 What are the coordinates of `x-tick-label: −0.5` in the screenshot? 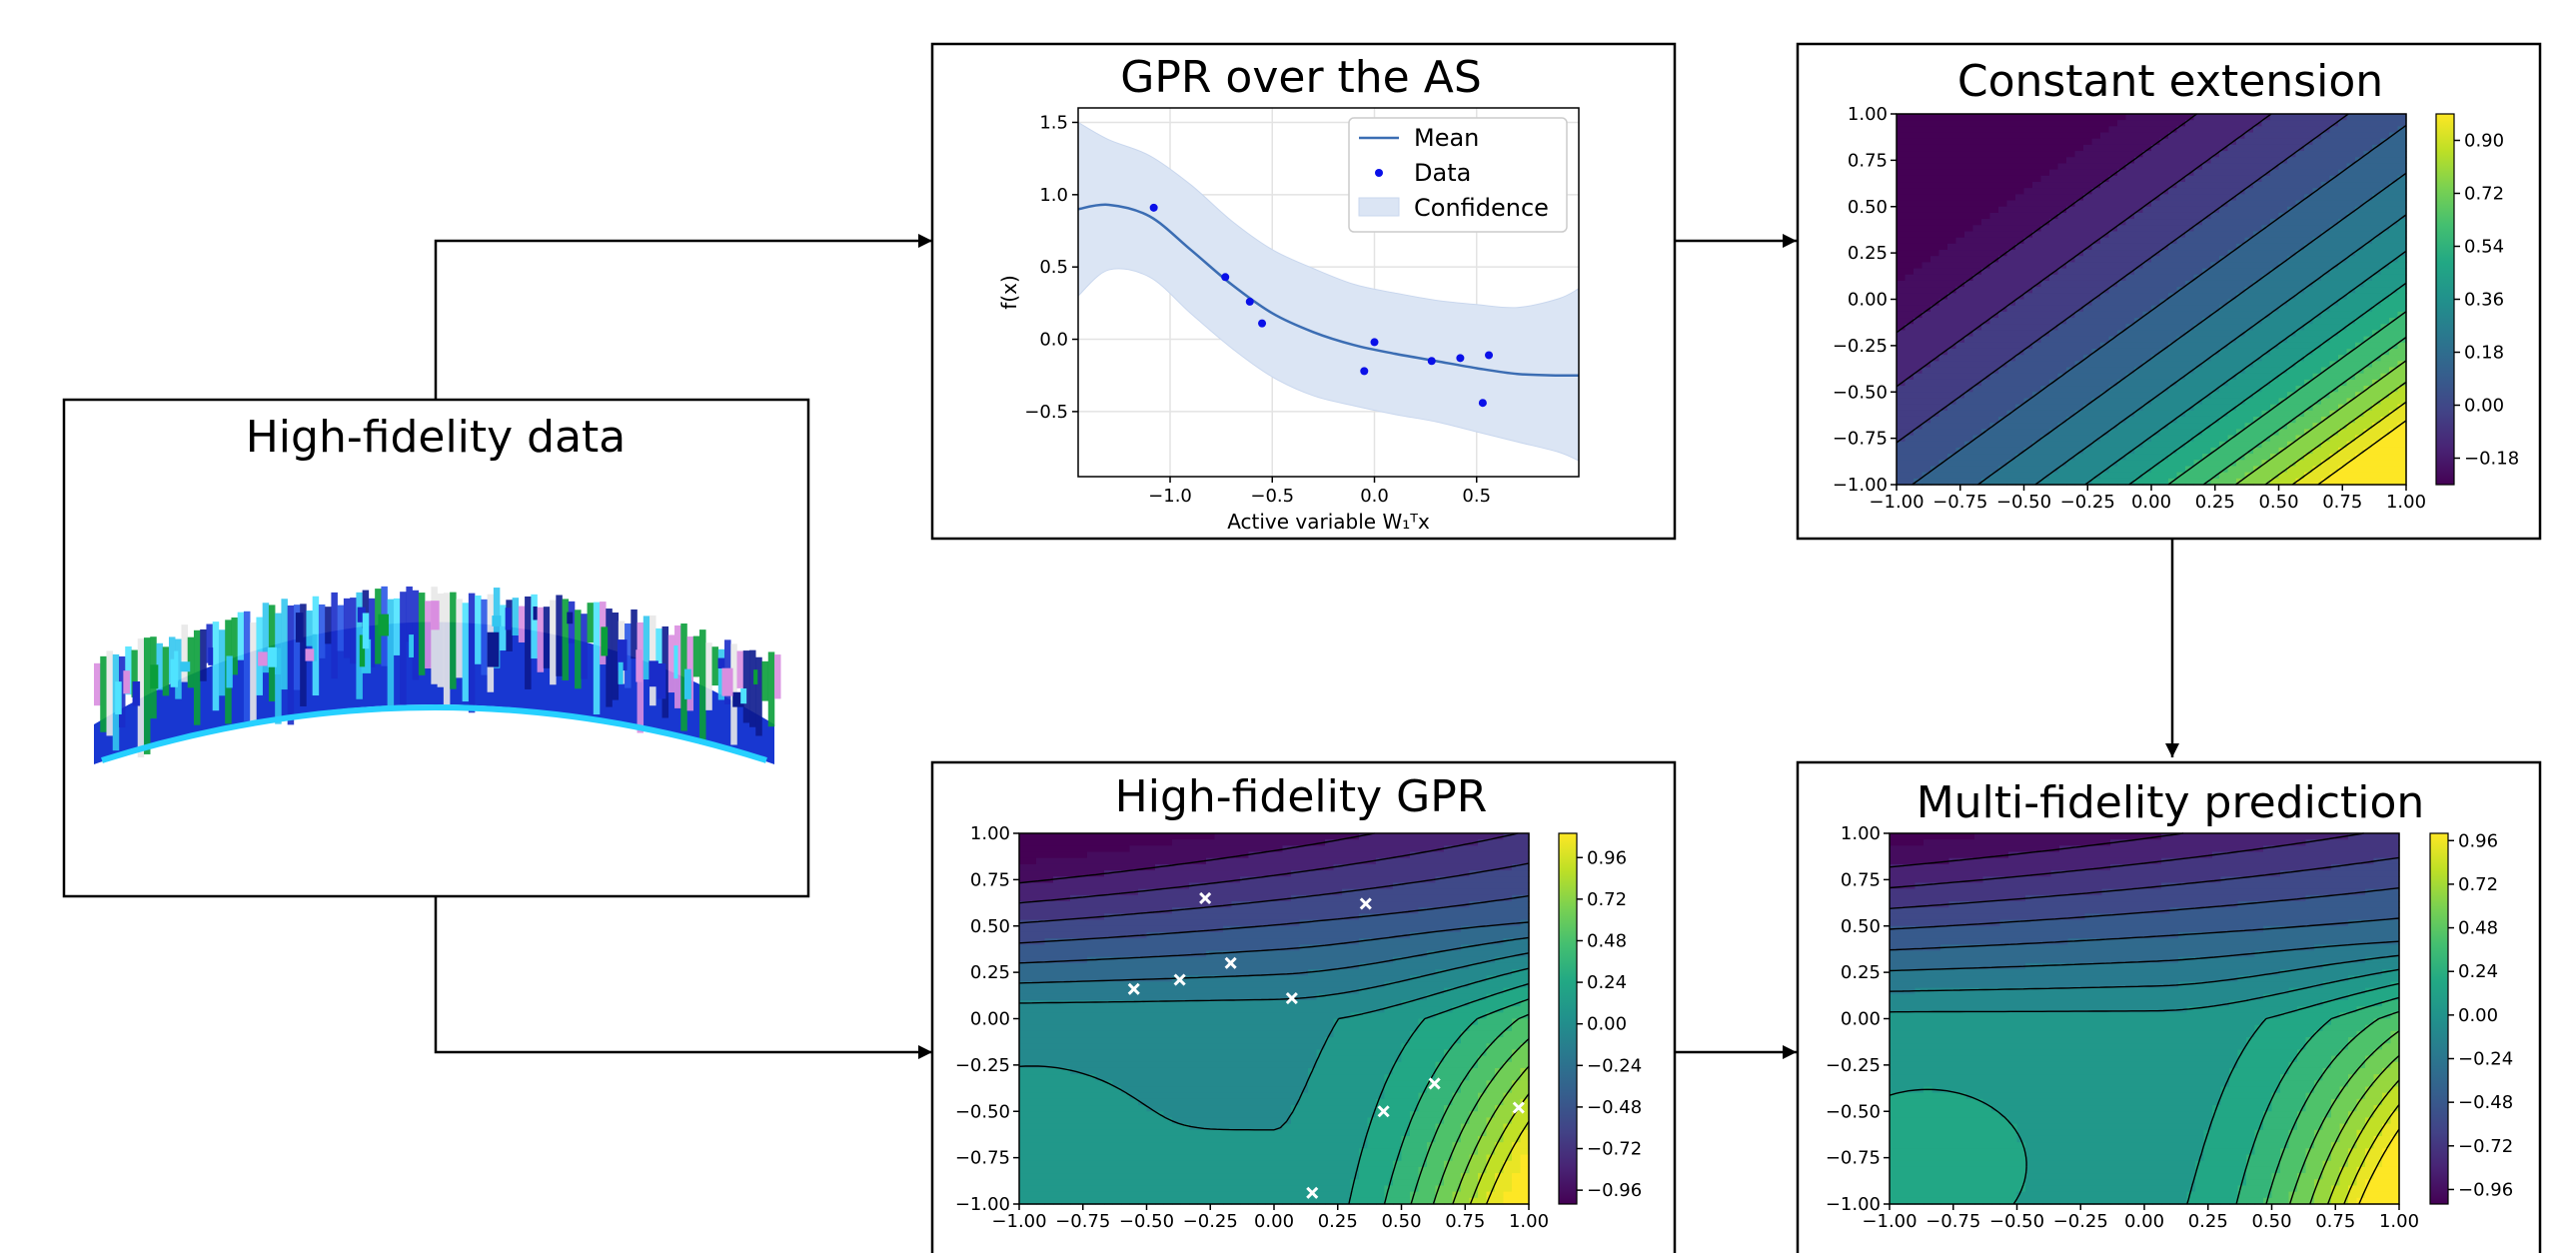 It's located at (1272, 496).